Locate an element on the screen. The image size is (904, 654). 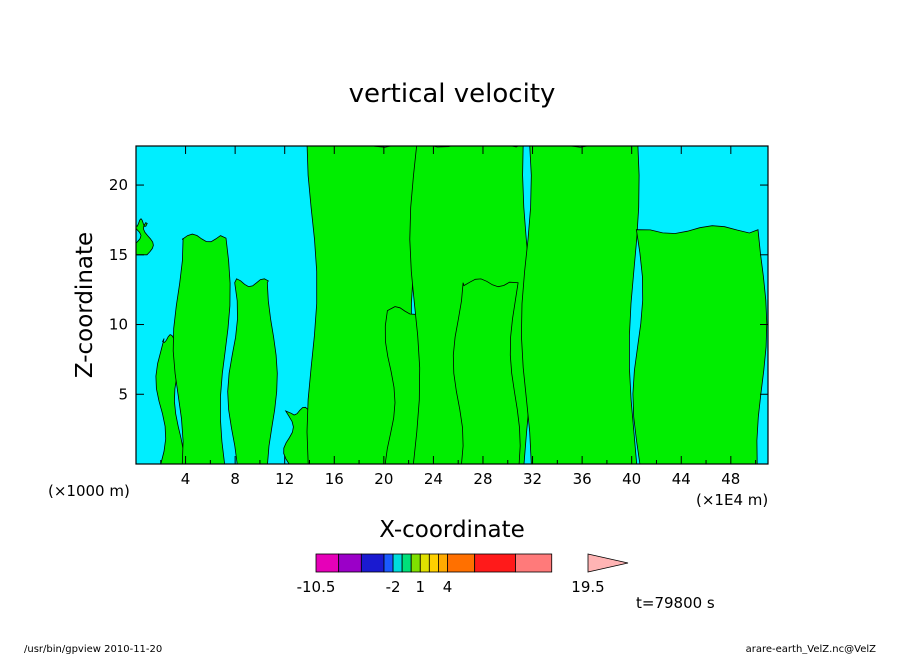
x-tick-label: 44 is located at coordinates (681, 479).